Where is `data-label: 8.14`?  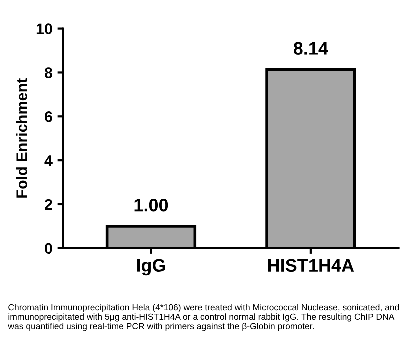
data-label: 8.14 is located at coordinates (311, 48).